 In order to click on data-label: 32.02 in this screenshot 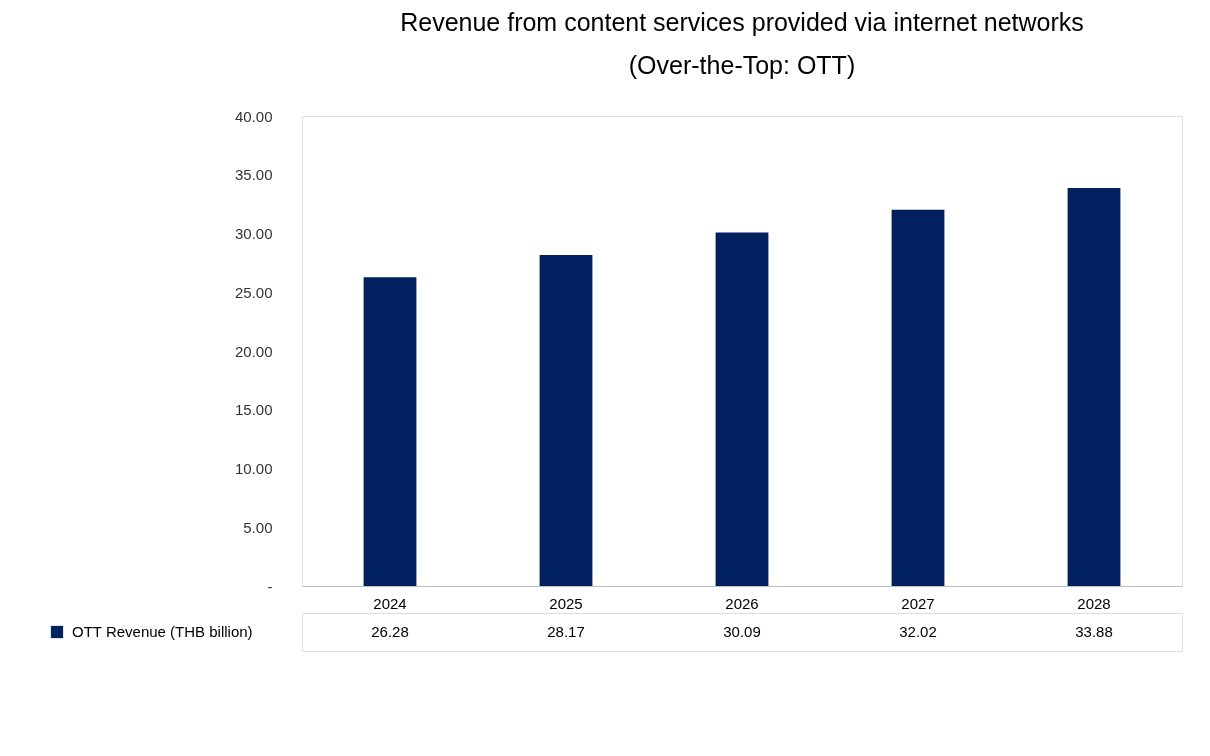, I will do `click(918, 631)`.